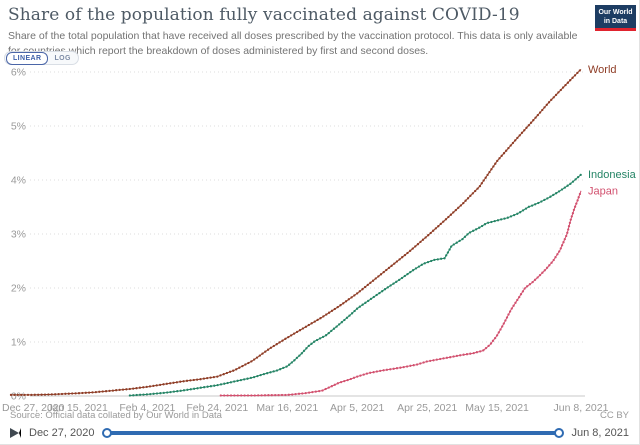 The width and height of the screenshot is (640, 445). I want to click on series-label-indonesia: Indonesia, so click(612, 175).